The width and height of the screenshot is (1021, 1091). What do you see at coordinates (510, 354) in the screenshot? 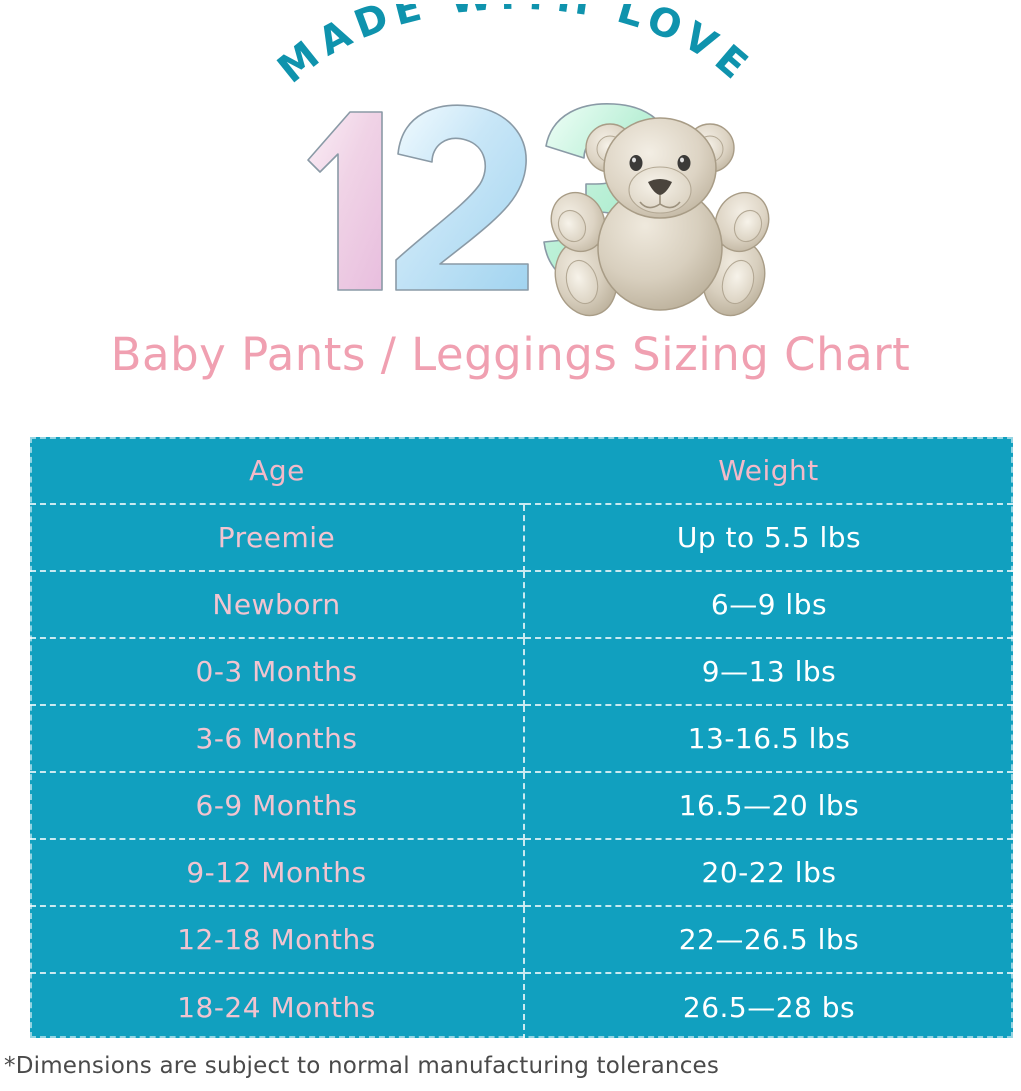
I see `page-title: Baby Pants / Leggings Sizing Chart` at bounding box center [510, 354].